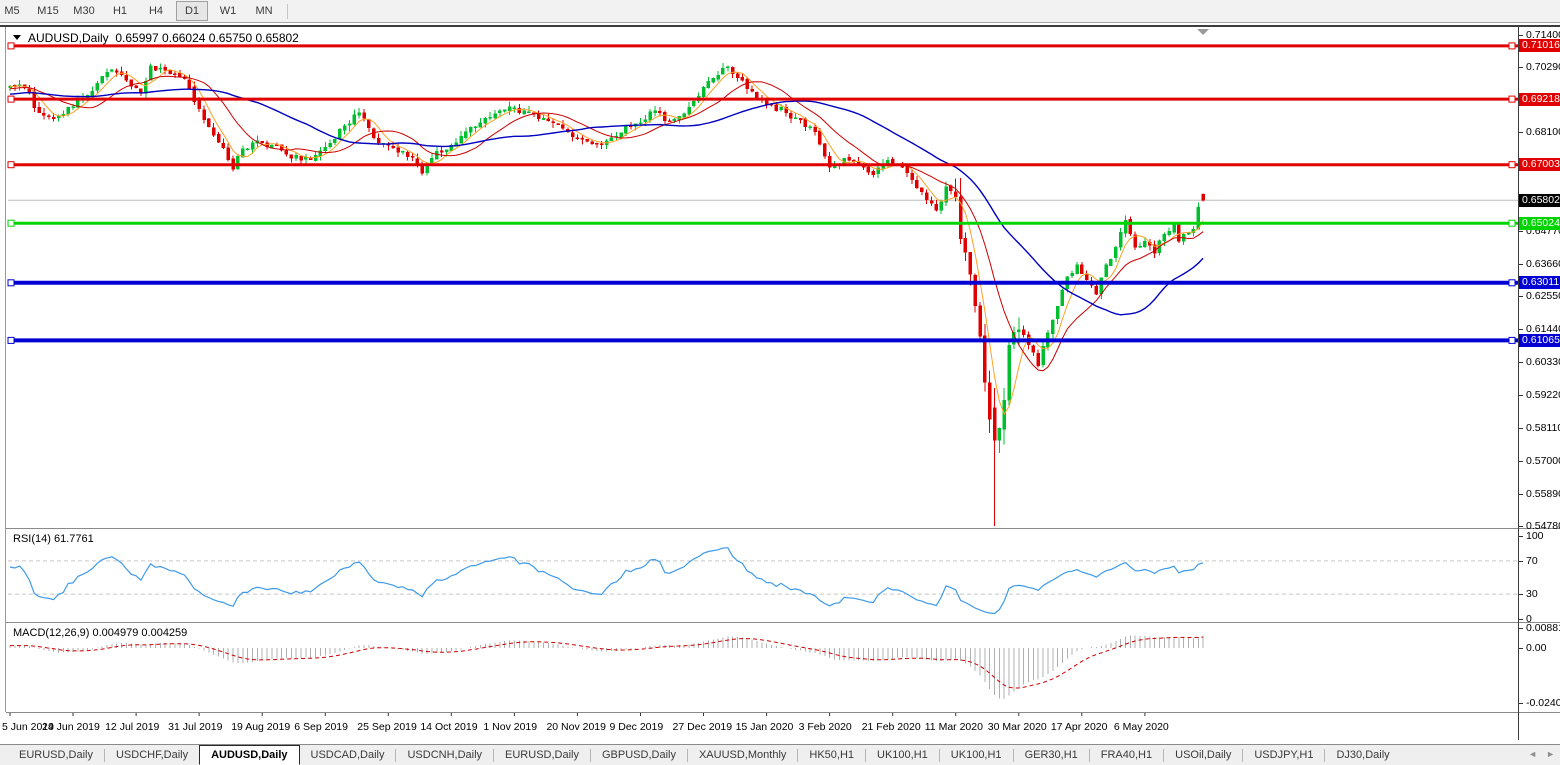  Describe the element at coordinates (1203, 755) in the screenshot. I see `tab-usoil-daily: USOil,Daily` at that location.